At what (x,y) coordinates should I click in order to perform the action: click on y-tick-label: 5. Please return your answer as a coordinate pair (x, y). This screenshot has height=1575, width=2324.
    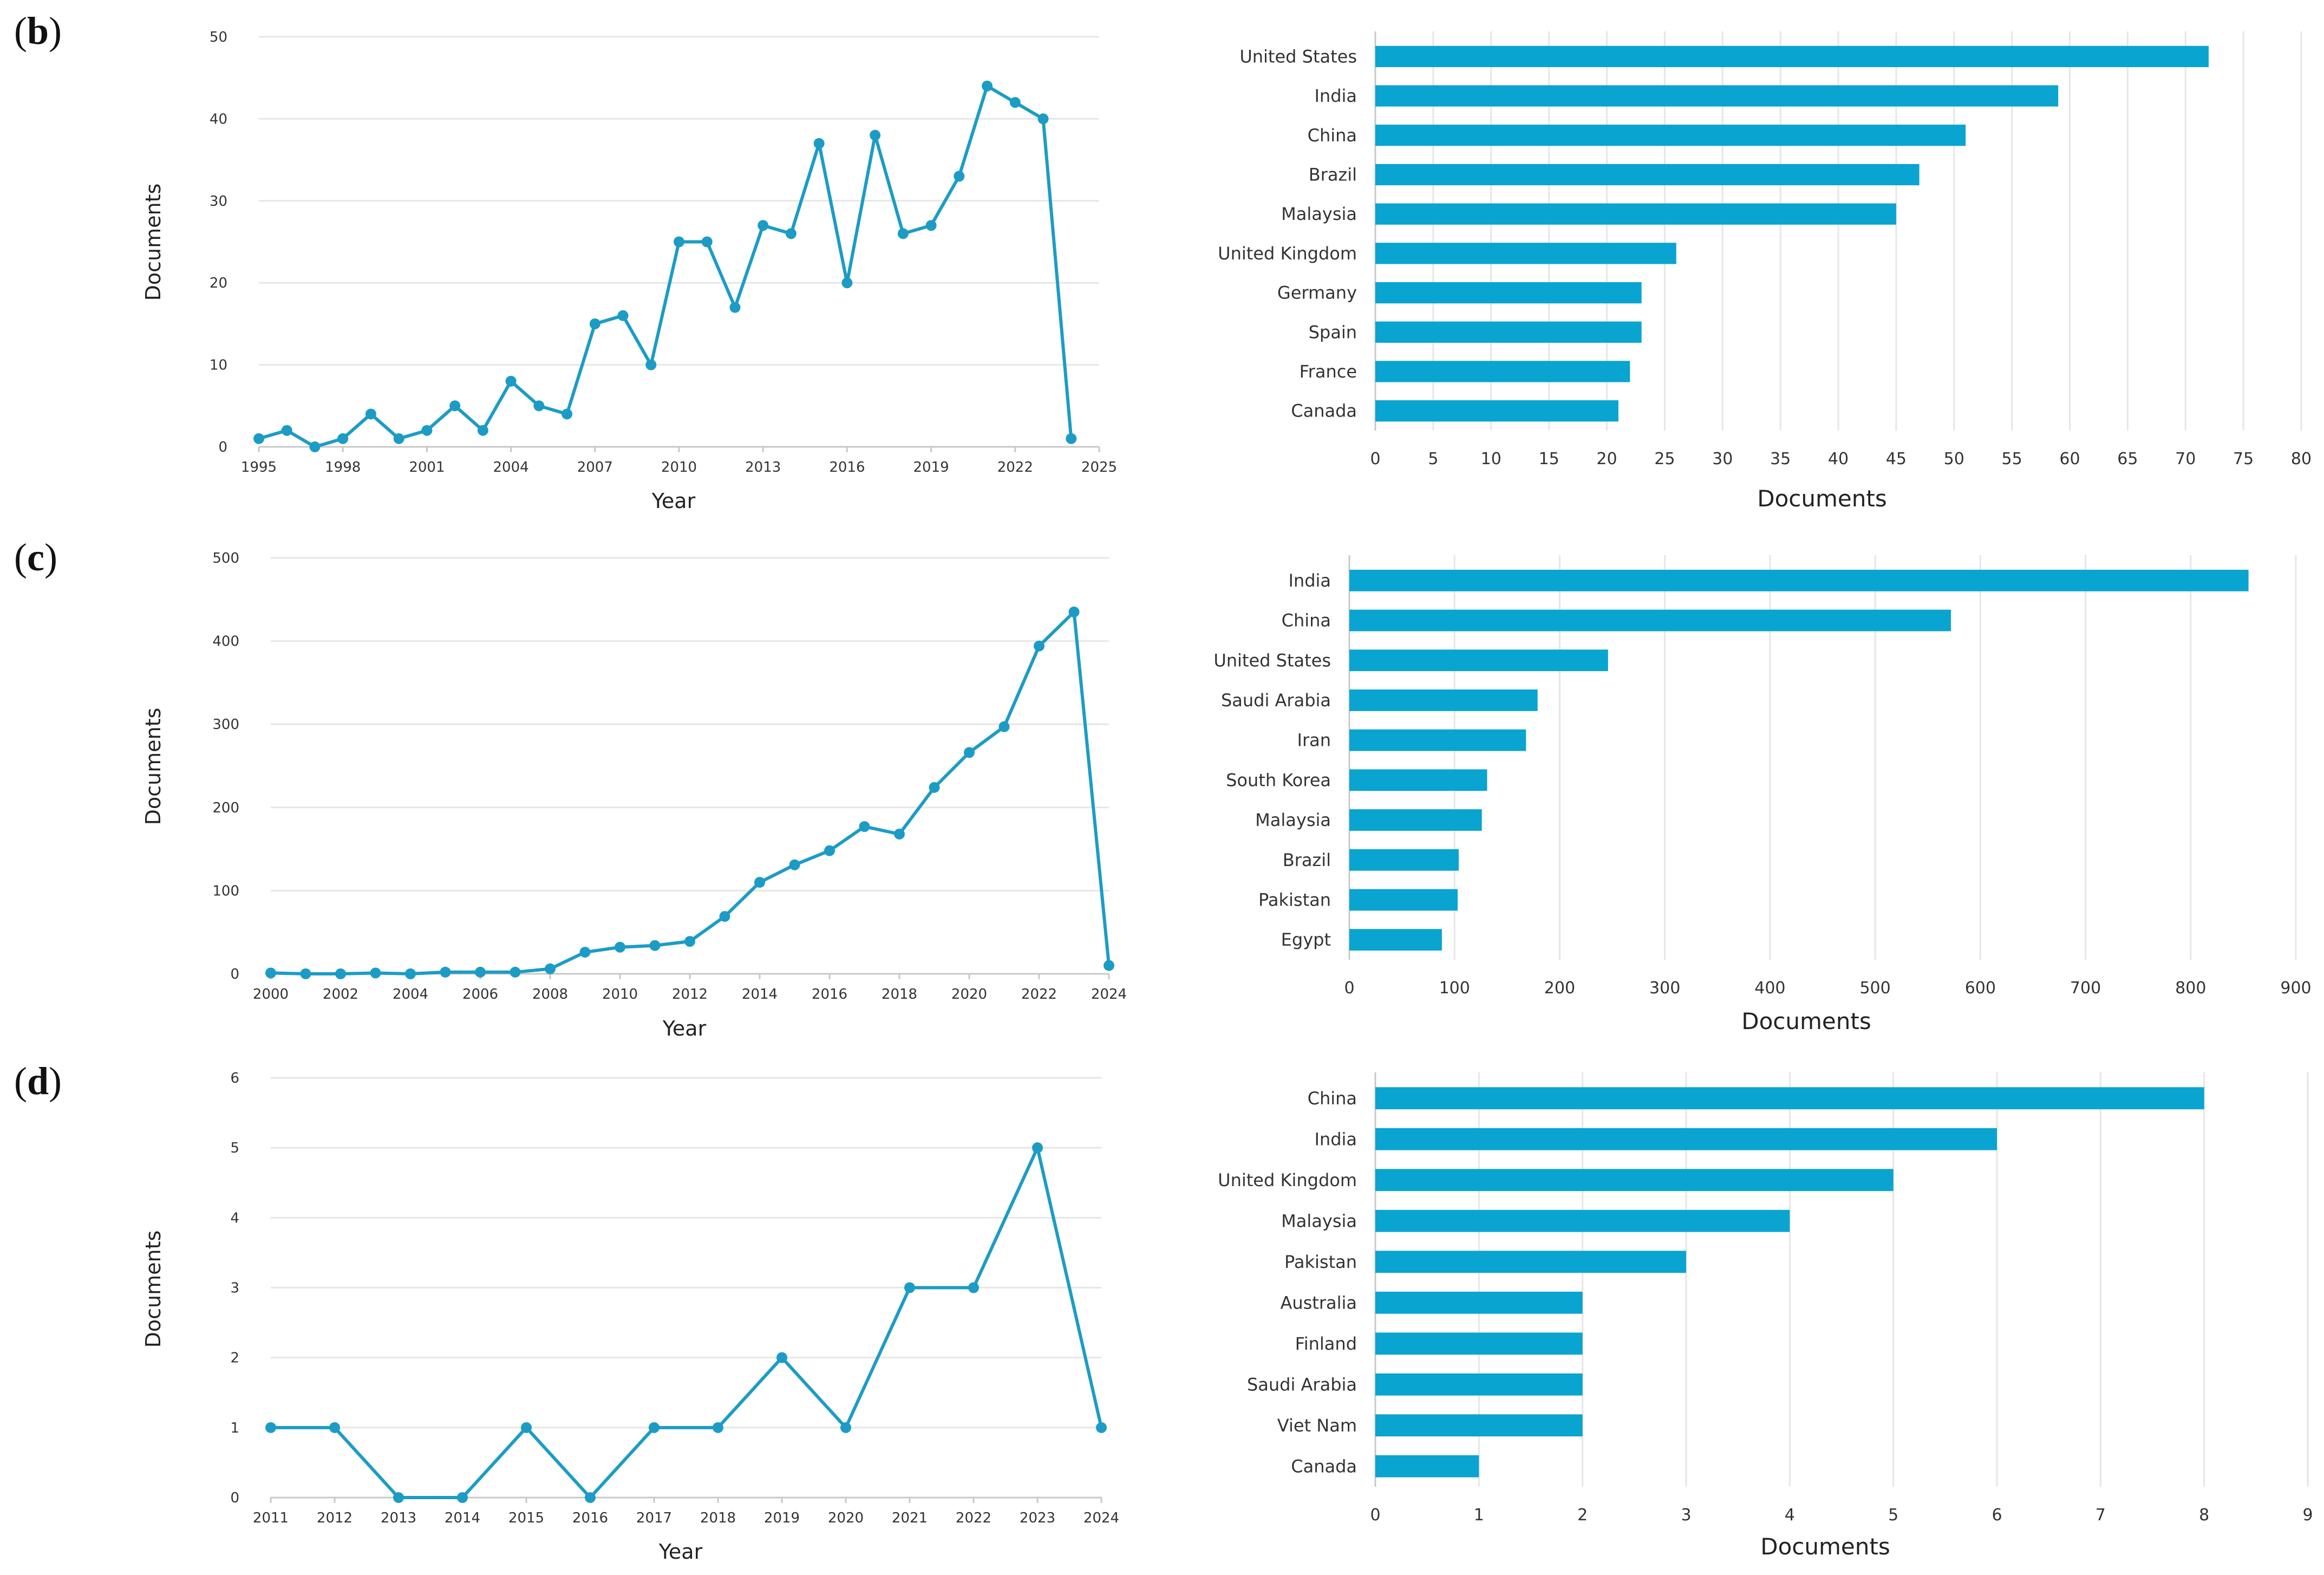
    Looking at the image, I should click on (234, 1148).